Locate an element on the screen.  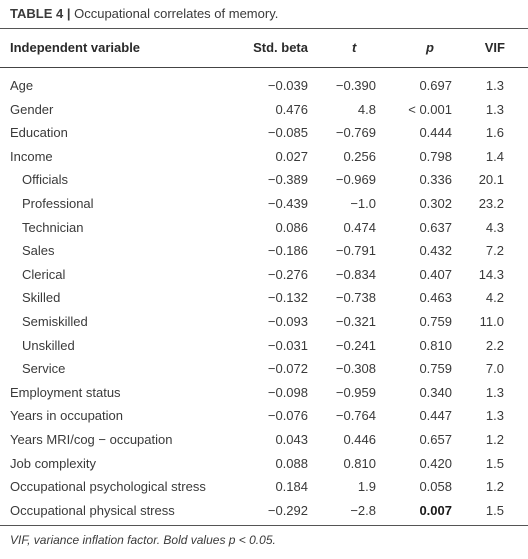
cell-variable: Years in occupation is located at coordinates (66, 416).